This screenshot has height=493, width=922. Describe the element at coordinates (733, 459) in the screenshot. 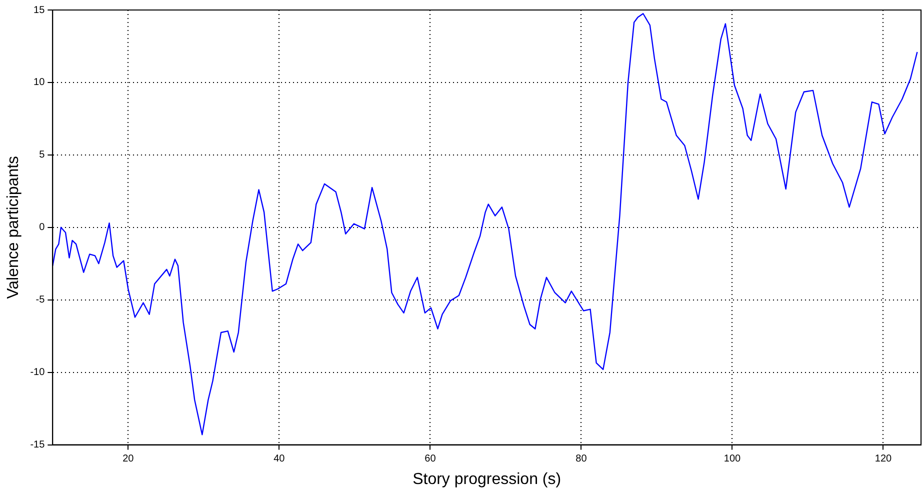

I see `x-tick-label: 100` at that location.